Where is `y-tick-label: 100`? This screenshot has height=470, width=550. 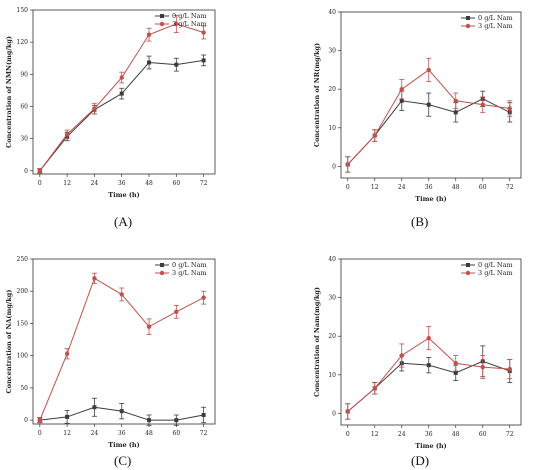 y-tick-label: 100 is located at coordinates (23, 356).